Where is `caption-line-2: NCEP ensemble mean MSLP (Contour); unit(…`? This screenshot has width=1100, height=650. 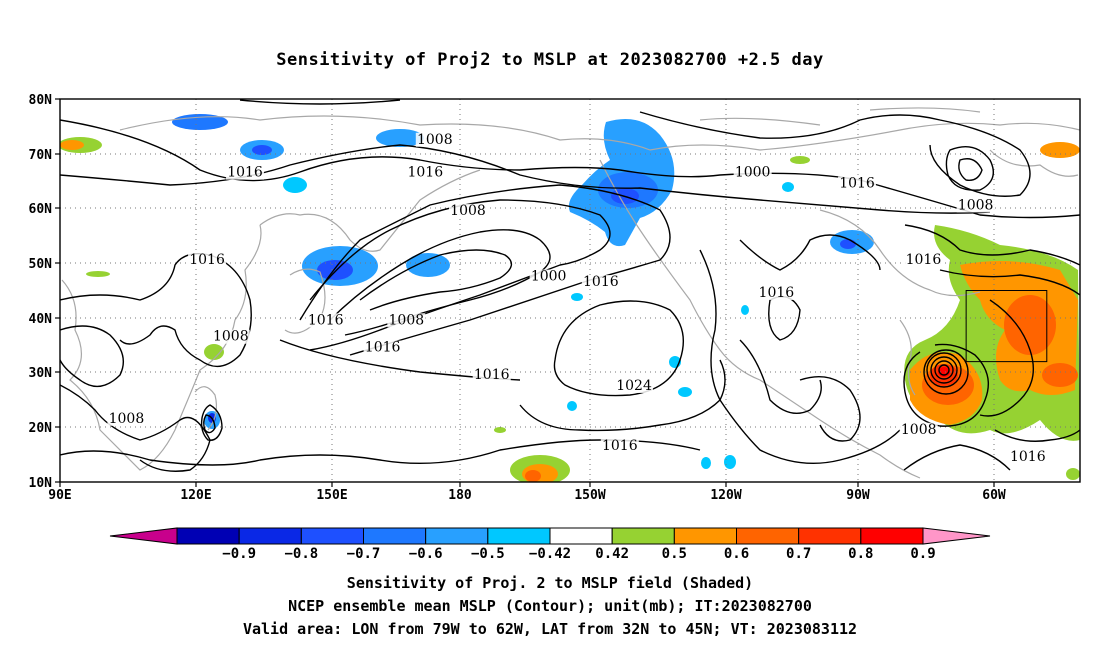 caption-line-2: NCEP ensemble mean MSLP (Contour); unit(… is located at coordinates (550, 606).